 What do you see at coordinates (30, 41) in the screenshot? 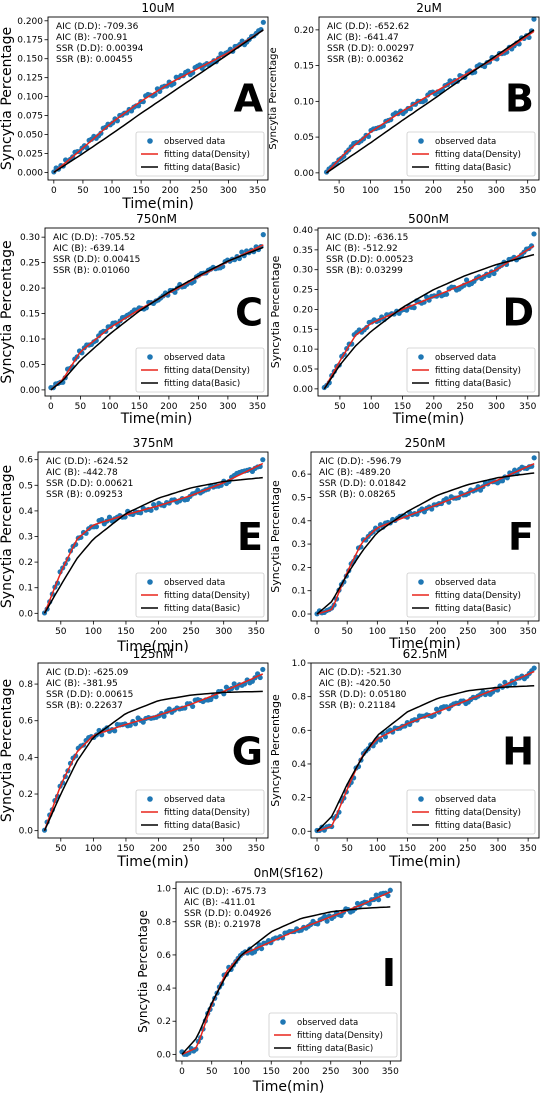
I see `y-tick-label: 0.175` at bounding box center [30, 41].